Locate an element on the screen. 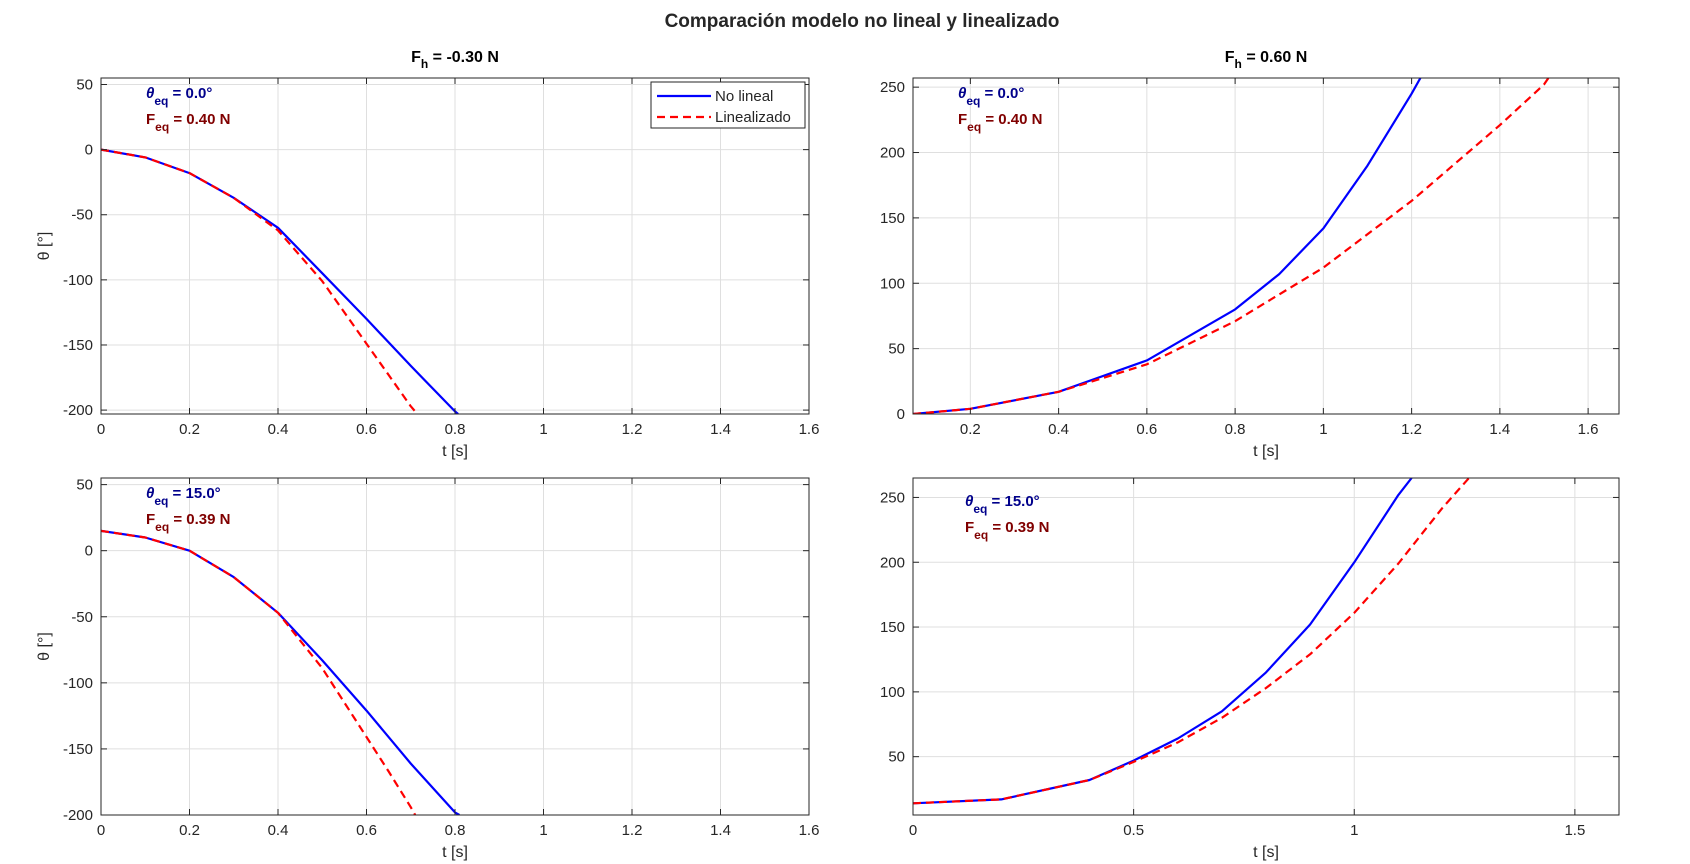  subplot-title: Fh = 0.60 N is located at coordinates (1266, 60).